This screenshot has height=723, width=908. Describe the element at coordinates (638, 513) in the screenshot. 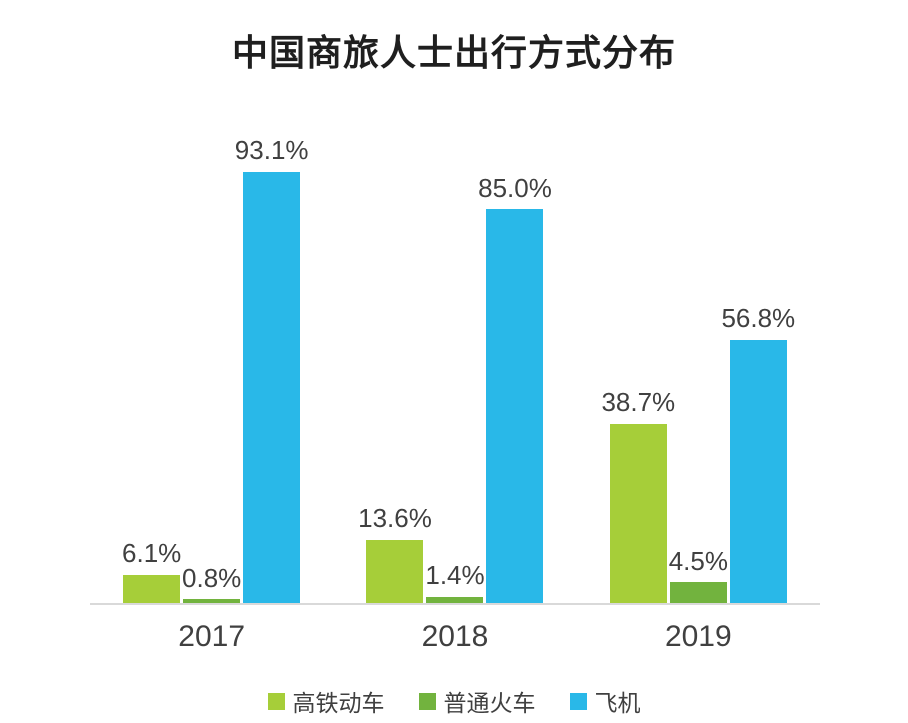

I see `bar-high-speed-rail-2019` at that location.